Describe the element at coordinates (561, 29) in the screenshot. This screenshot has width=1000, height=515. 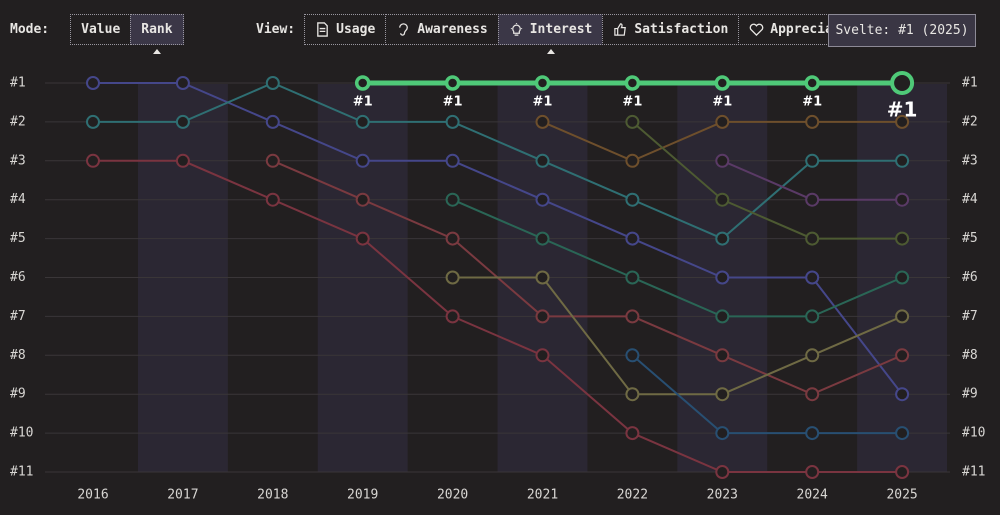
I see `view-text: Interest` at that location.